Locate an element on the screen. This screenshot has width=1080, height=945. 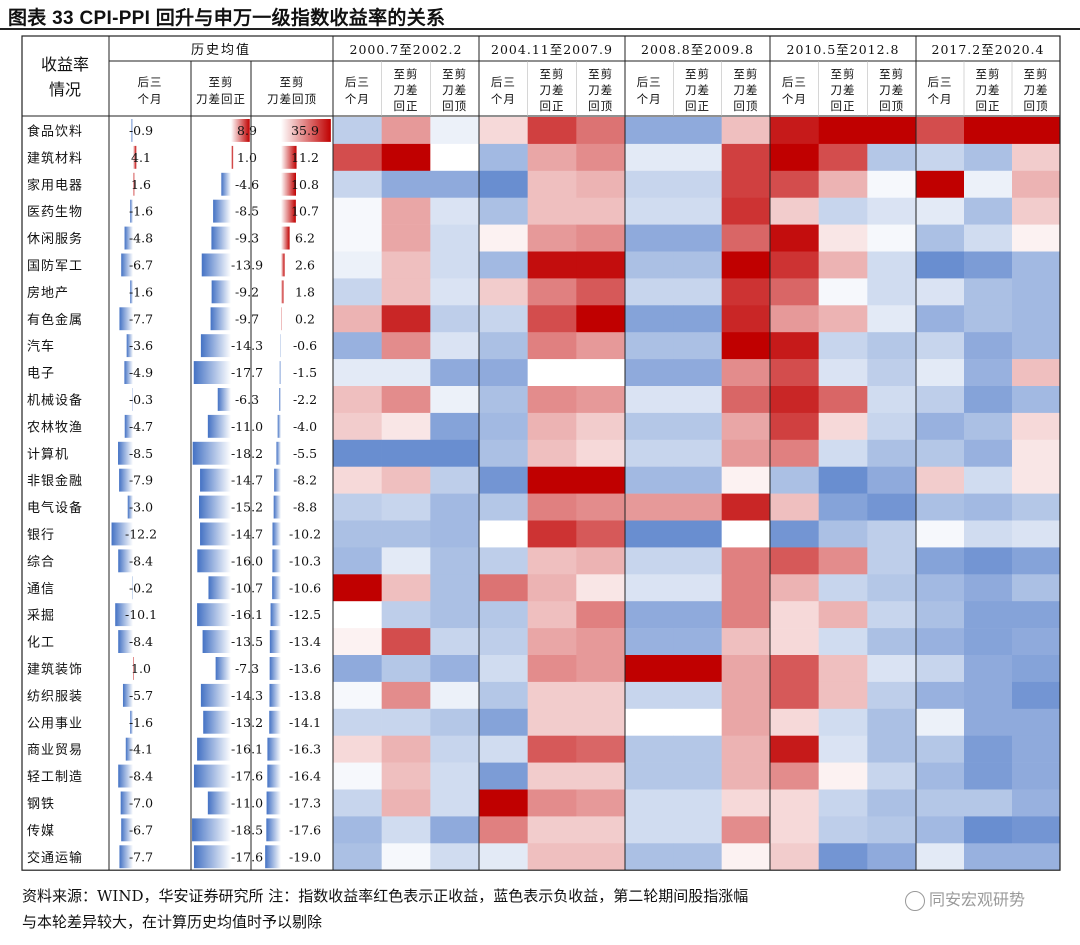
row-label: 房地产 is located at coordinates (48, 293).